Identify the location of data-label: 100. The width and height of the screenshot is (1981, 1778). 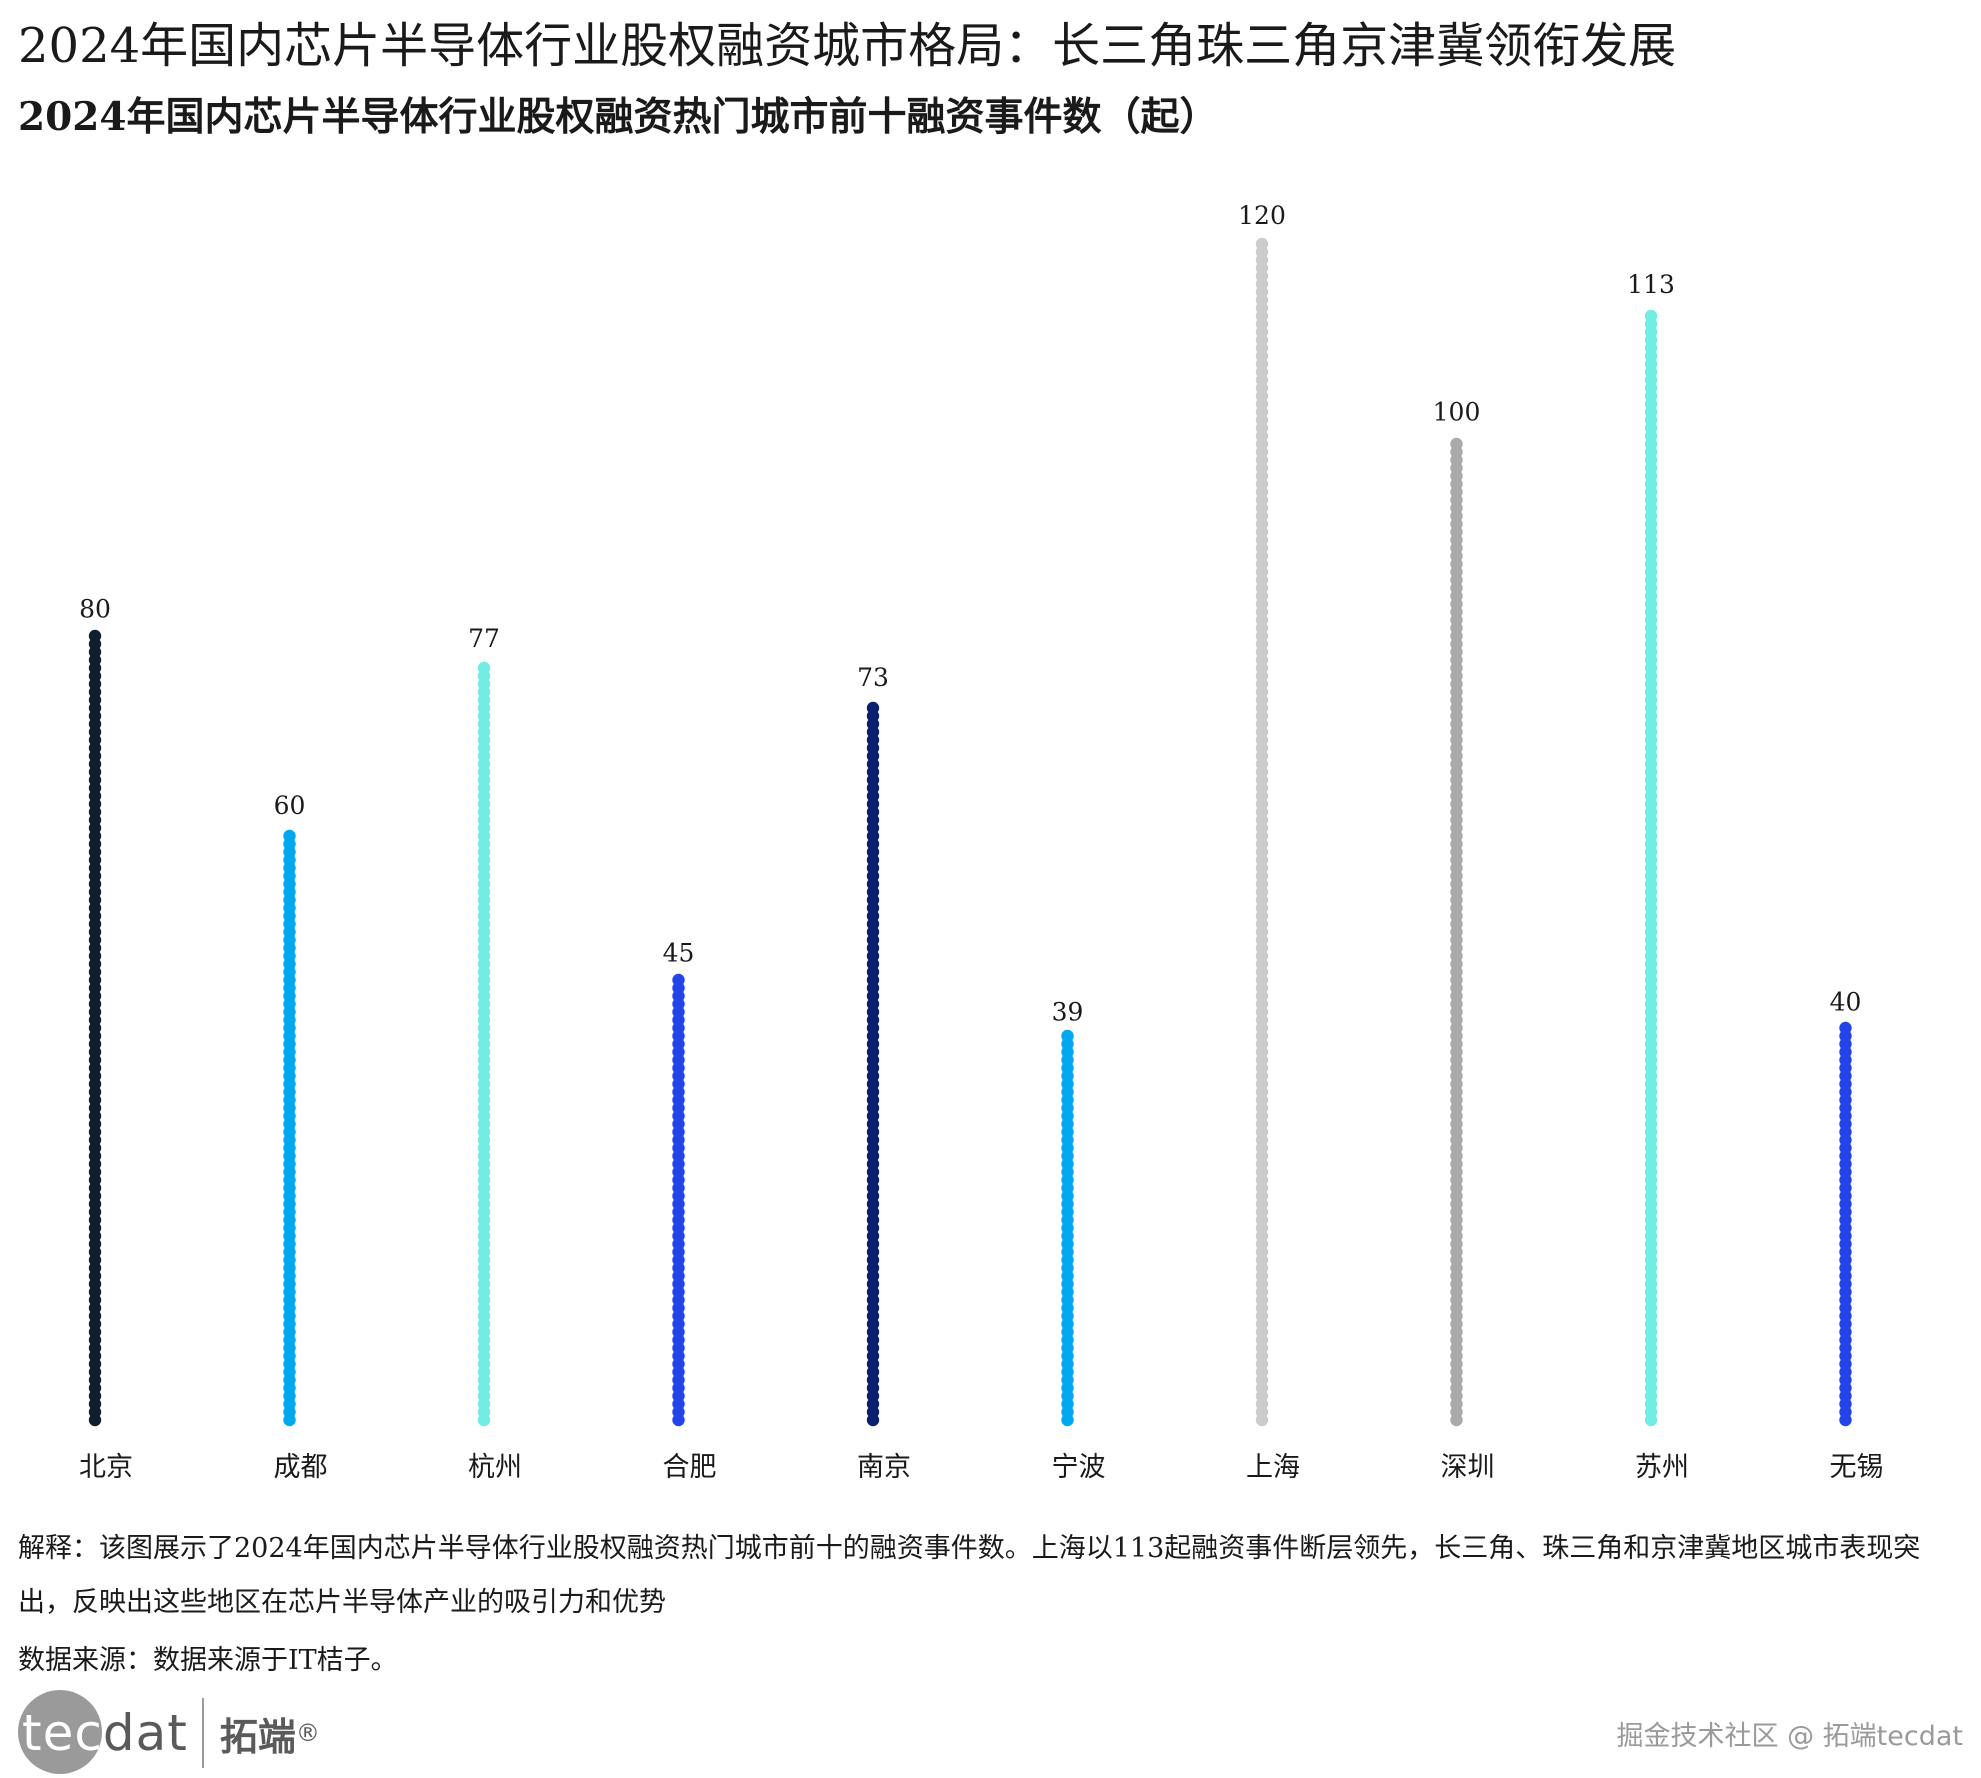
(1457, 412).